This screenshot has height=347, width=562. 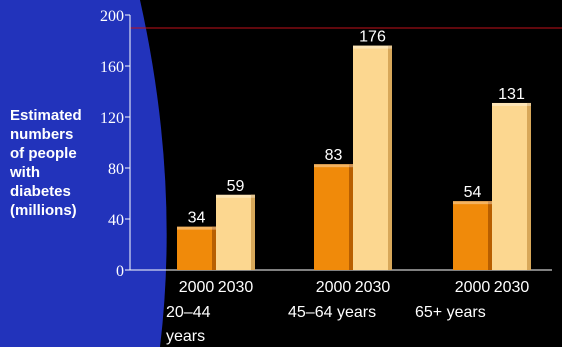 I want to click on y-tick-label: 200, so click(x=112, y=16).